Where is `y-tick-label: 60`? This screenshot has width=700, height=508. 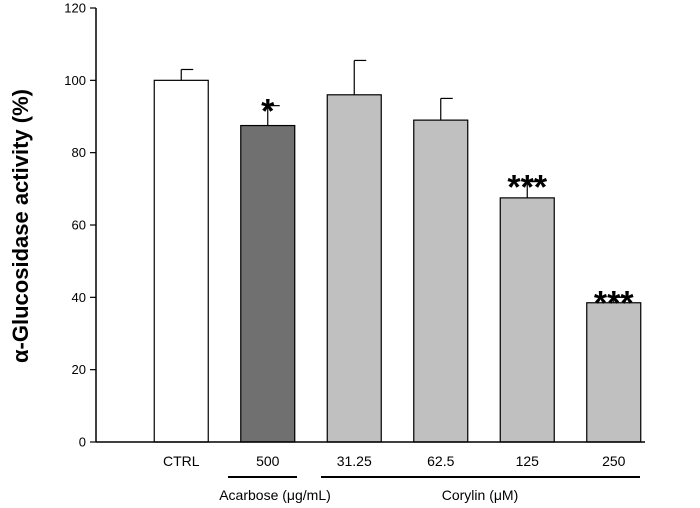
y-tick-label: 60 is located at coordinates (79, 225).